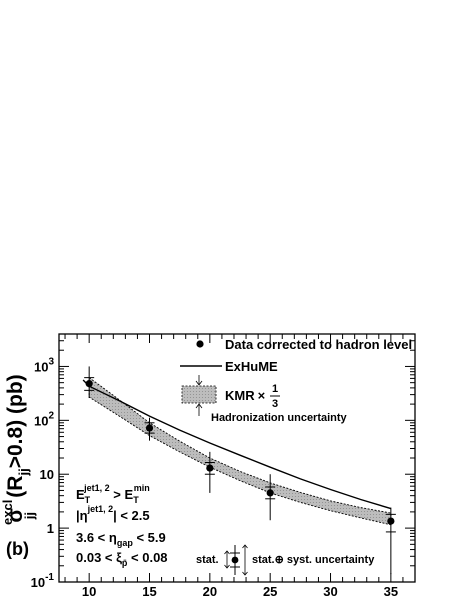 This screenshot has width=463, height=599. What do you see at coordinates (251, 366) in the screenshot?
I see `legend-exhume-label: ExHuME` at bounding box center [251, 366].